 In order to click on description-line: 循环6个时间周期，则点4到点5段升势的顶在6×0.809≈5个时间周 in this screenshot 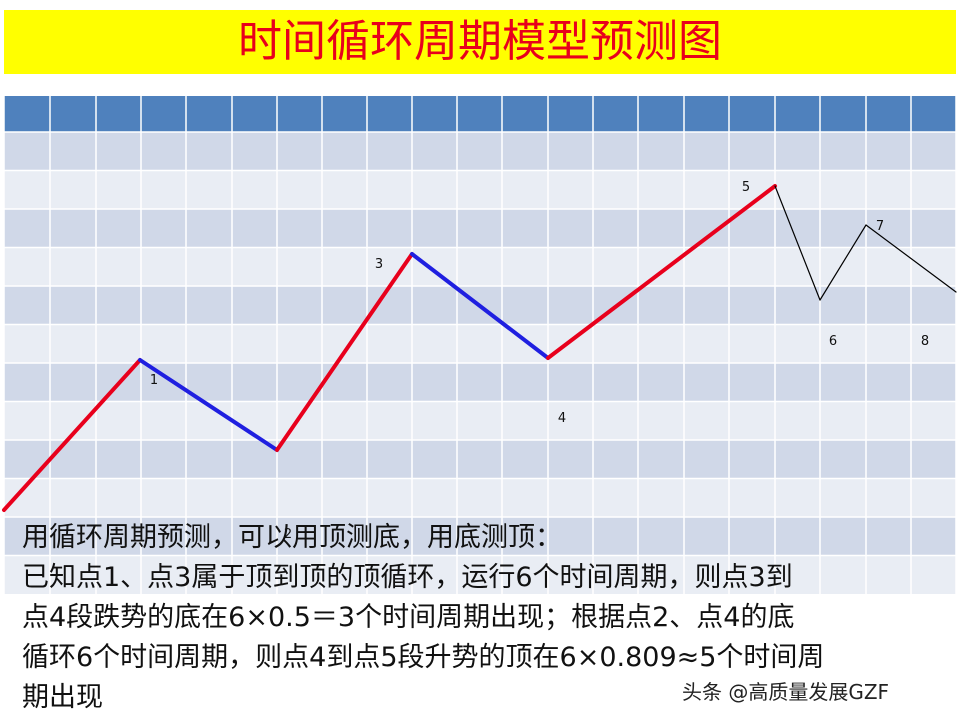, I will do `click(423, 657)`.